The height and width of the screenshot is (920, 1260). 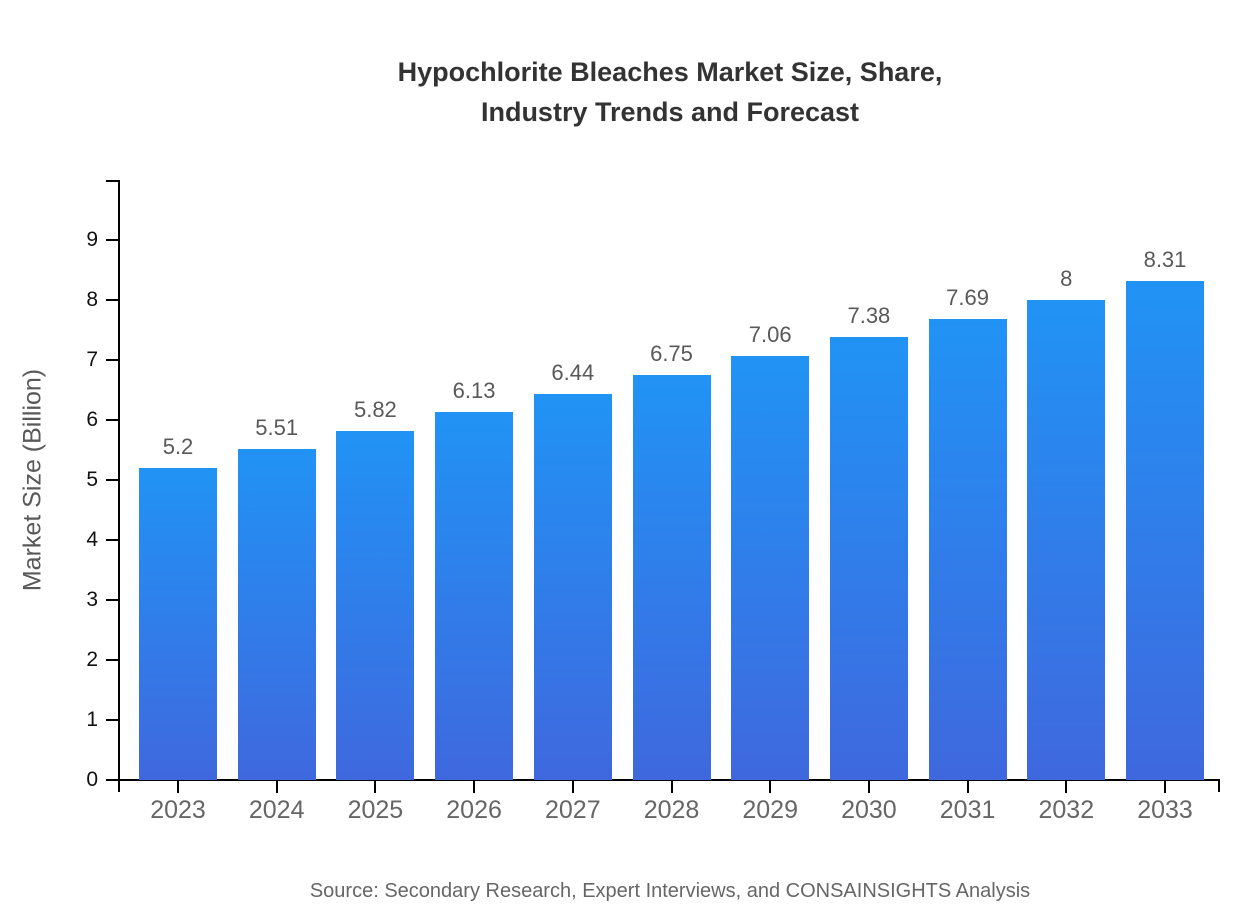 I want to click on bar-2028, so click(x=671, y=577).